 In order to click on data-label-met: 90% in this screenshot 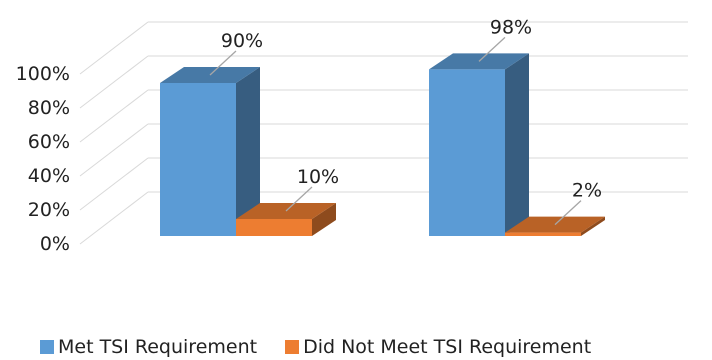, I will do `click(242, 41)`.